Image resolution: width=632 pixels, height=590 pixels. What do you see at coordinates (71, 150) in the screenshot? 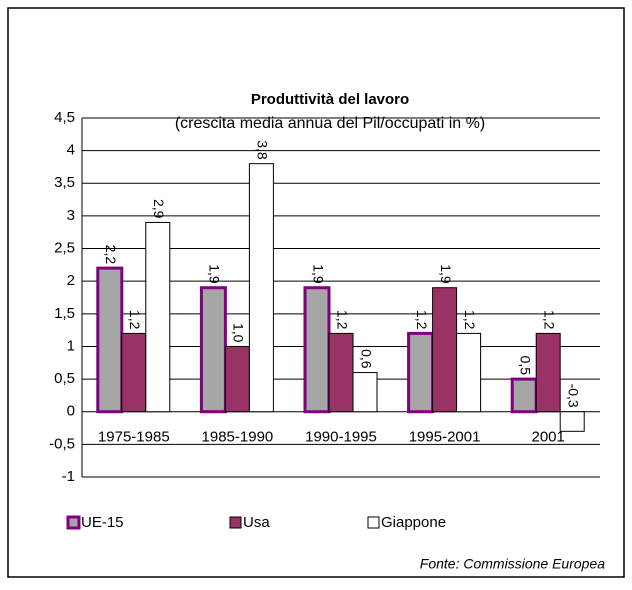
I see `y-tick-label: 4` at bounding box center [71, 150].